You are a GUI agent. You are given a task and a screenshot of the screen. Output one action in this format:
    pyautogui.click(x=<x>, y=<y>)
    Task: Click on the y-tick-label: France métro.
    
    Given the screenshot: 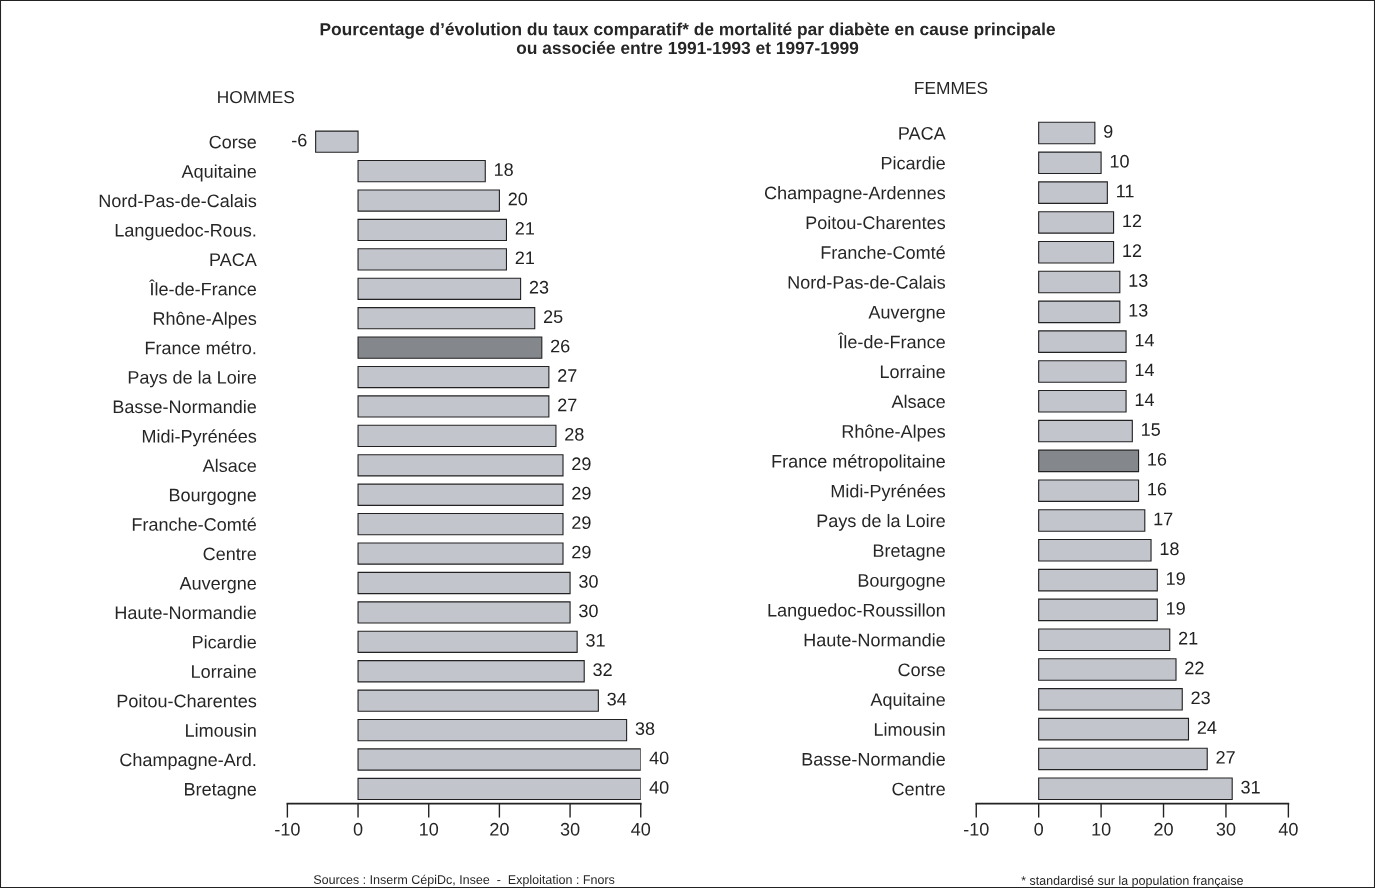 What is the action you would take?
    pyautogui.click(x=200, y=347)
    